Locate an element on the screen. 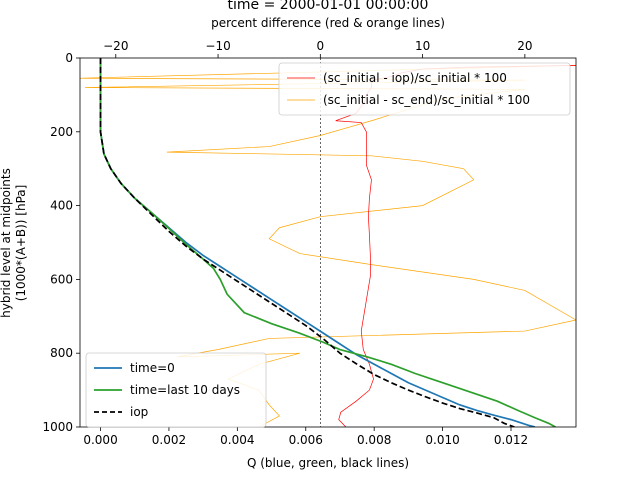  x-tick-label: 0.012 is located at coordinates (511, 440).